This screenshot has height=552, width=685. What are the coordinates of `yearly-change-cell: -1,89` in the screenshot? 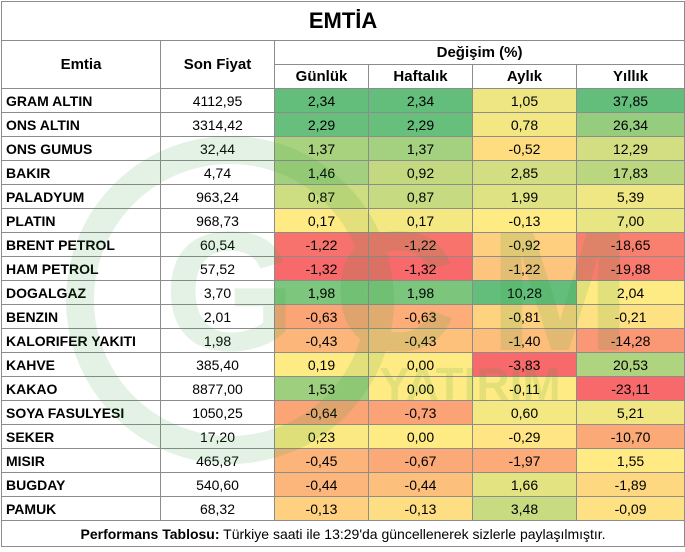 It's located at (630, 484).